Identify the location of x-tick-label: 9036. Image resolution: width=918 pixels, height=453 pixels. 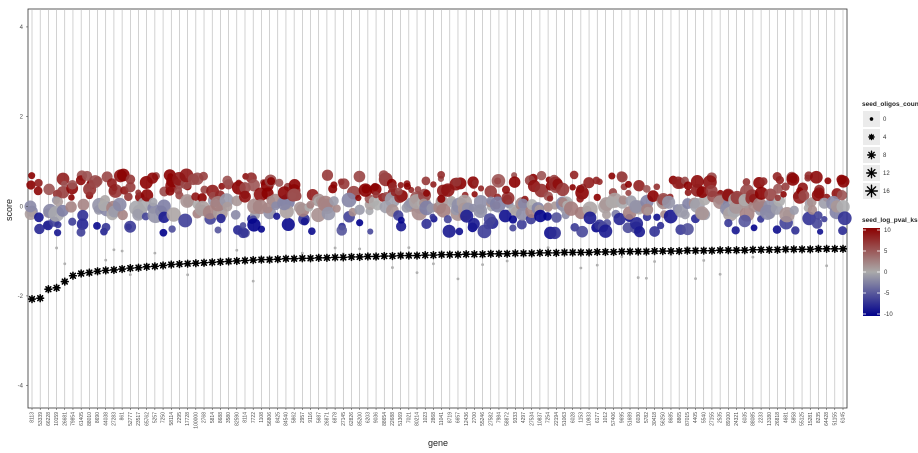
(377, 417).